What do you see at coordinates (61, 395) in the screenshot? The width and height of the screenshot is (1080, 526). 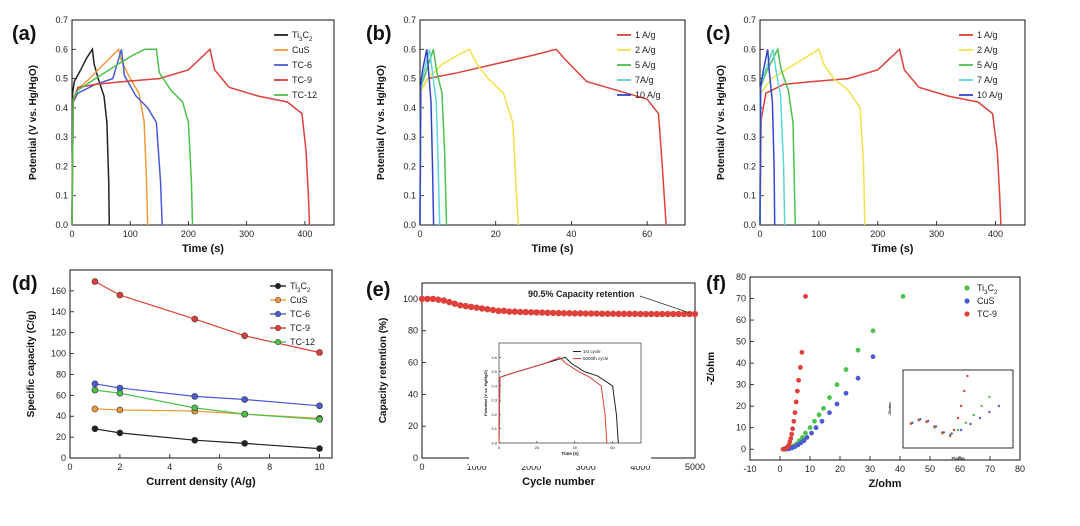 I see `y-tick-label: 60` at bounding box center [61, 395].